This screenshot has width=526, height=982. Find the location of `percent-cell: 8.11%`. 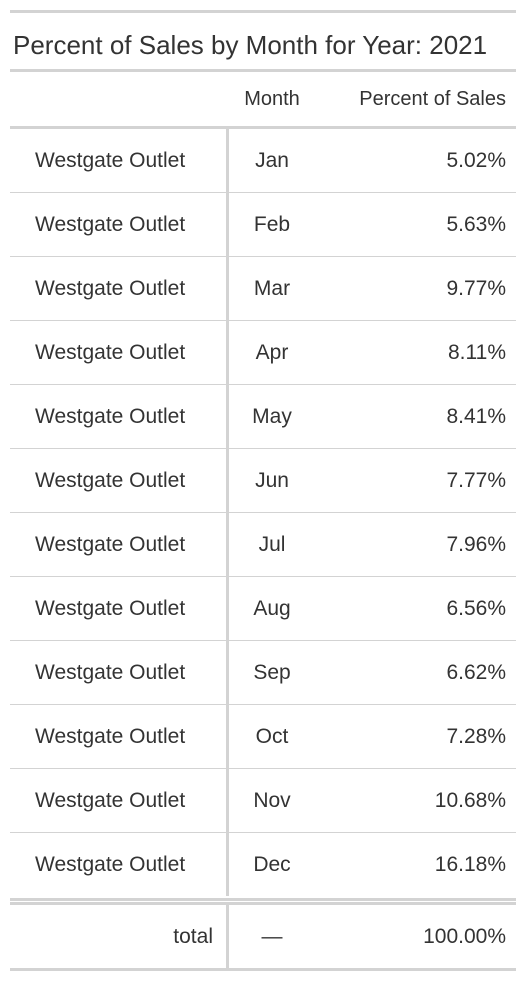

percent-cell: 8.11% is located at coordinates (477, 352).